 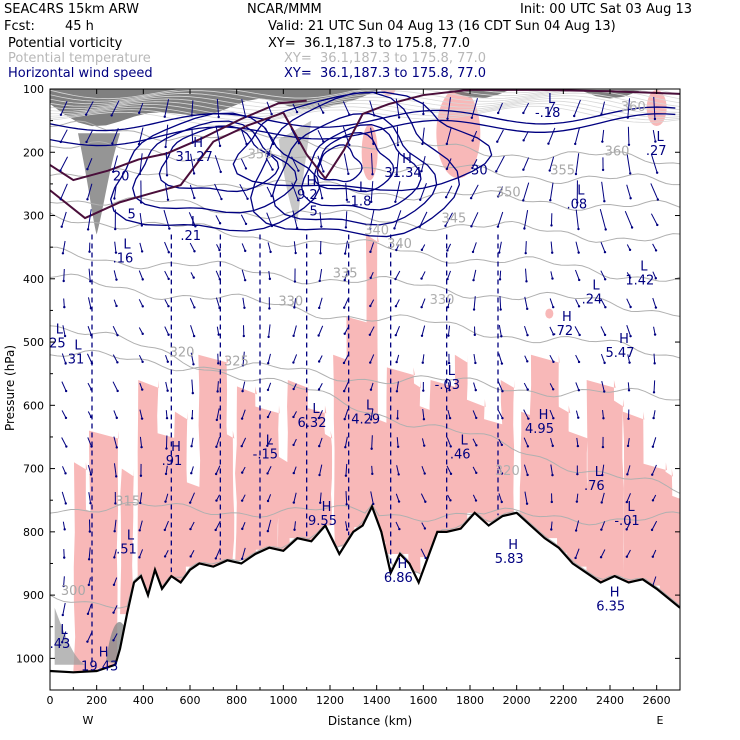 I want to click on theta-label: 320, so click(x=182, y=352).